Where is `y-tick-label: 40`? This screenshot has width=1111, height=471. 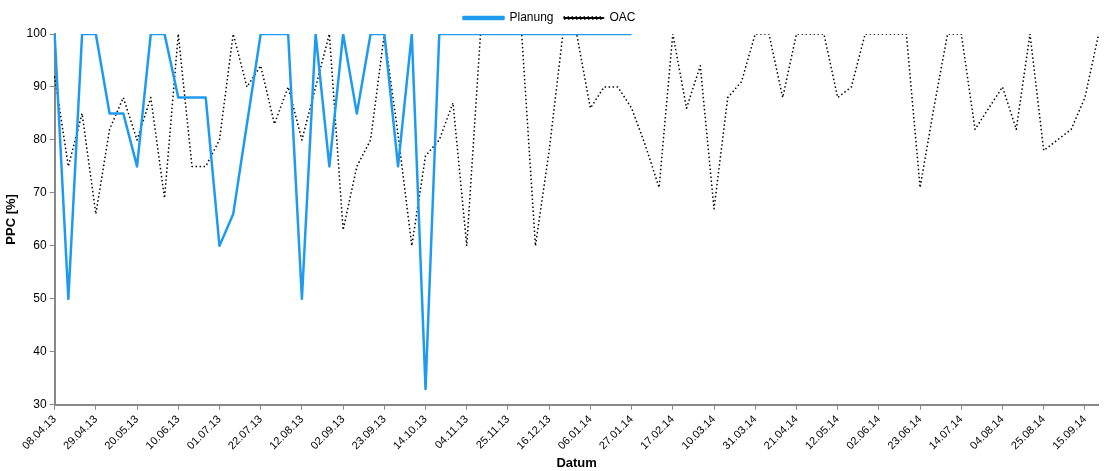
y-tick-label: 40 is located at coordinates (40, 351).